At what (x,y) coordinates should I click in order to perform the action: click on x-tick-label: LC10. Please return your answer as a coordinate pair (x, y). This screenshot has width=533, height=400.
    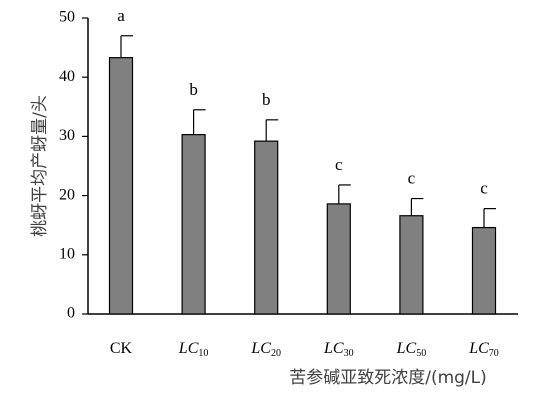
    Looking at the image, I should click on (193, 349).